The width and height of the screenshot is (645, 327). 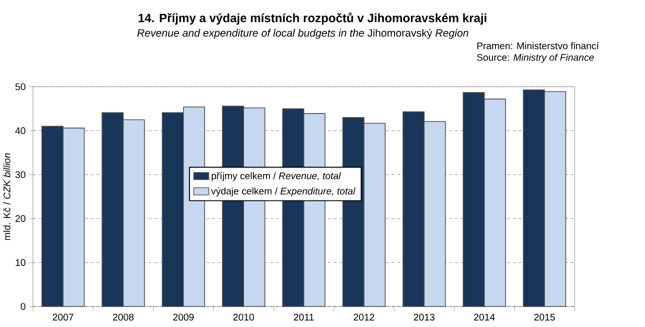 What do you see at coordinates (6, 196) in the screenshot?
I see `y-axis-title: mld. Kč / CZK billion` at bounding box center [6, 196].